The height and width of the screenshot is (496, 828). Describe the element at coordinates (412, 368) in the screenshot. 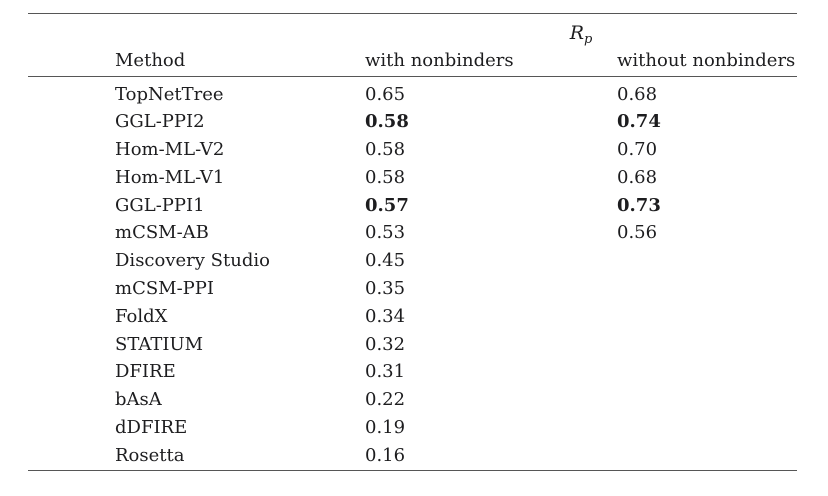

I see `table-row: DFIRE 0.31` at that location.